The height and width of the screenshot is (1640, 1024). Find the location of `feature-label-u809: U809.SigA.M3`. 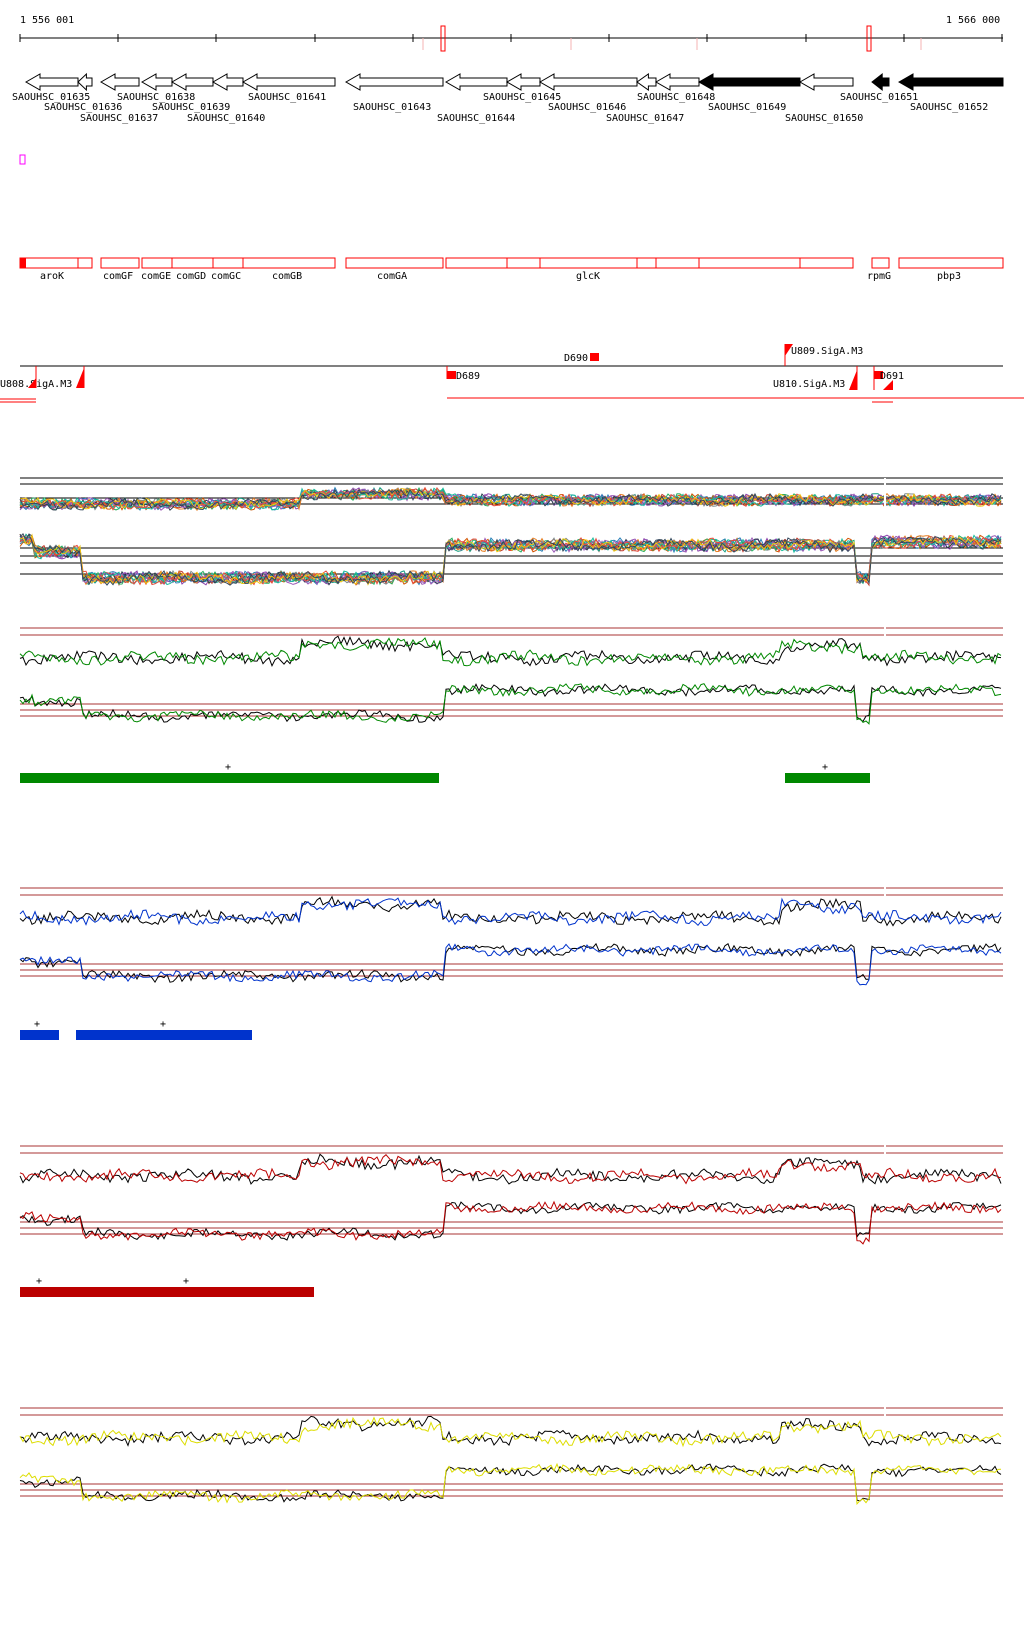

feature-label-u809: U809.SigA.M3 is located at coordinates (827, 351).